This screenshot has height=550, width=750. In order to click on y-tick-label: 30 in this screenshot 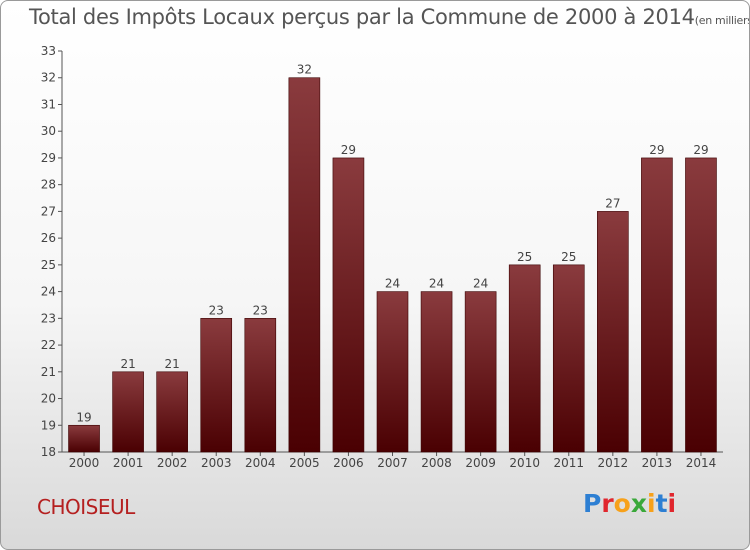, I will do `click(48, 131)`.